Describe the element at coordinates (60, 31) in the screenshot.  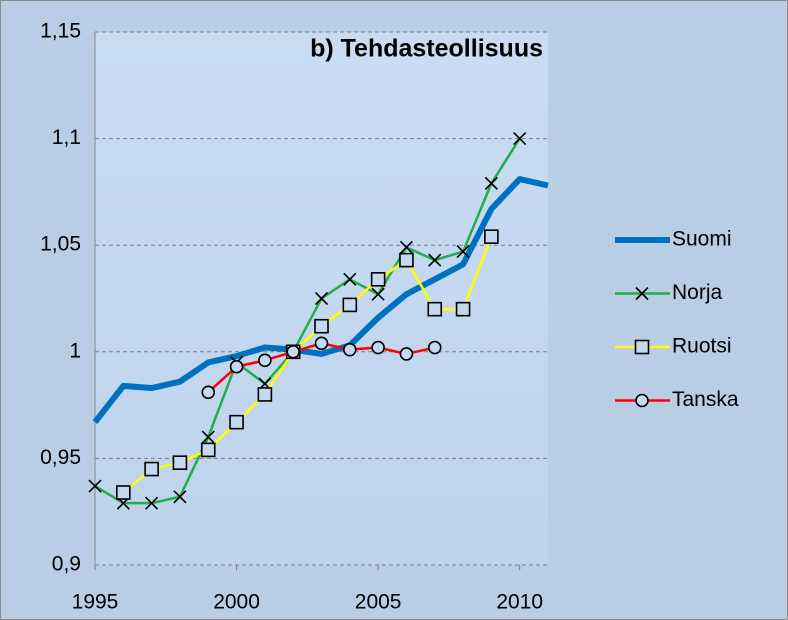
I see `y-tick-label: 1,15` at that location.